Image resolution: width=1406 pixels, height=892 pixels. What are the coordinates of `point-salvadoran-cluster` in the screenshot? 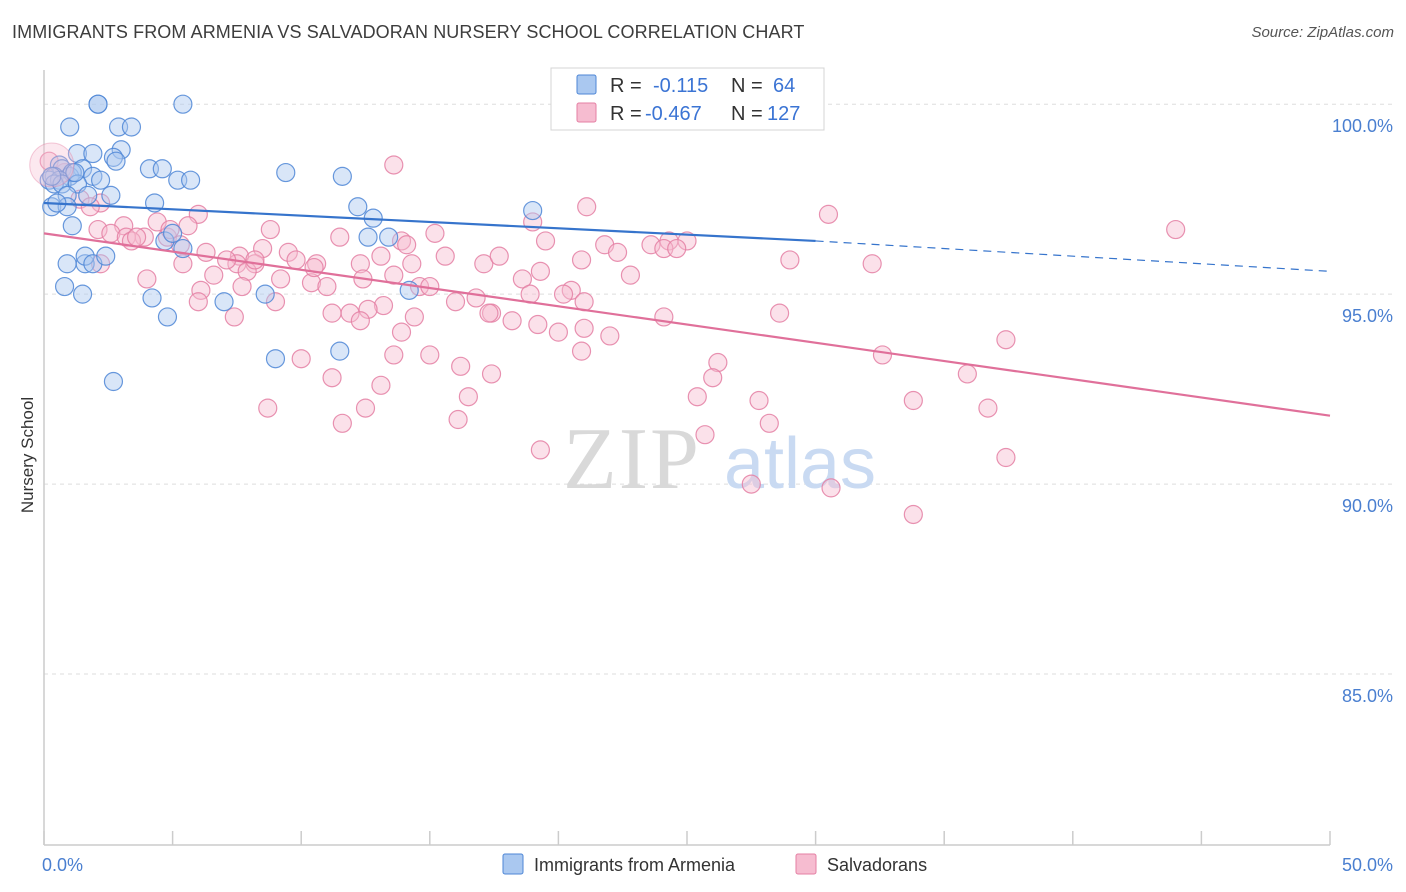 It's located at (52, 165).